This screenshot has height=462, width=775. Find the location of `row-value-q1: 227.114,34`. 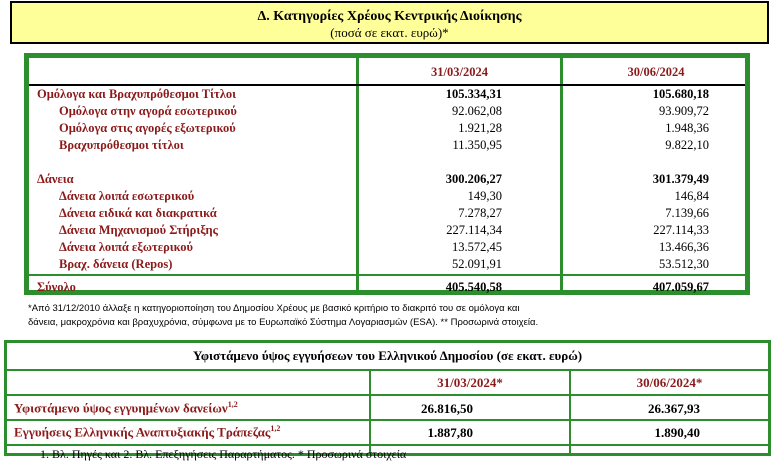

row-value-q1: 227.114,34 is located at coordinates (474, 230).